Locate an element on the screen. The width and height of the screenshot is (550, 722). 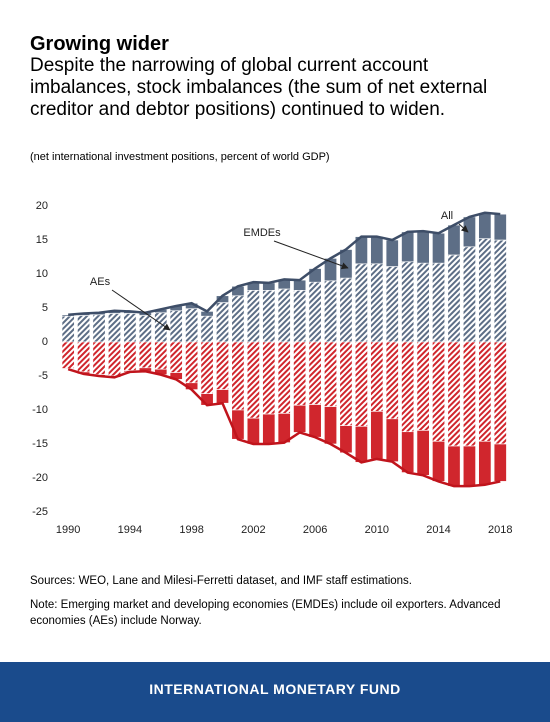
y-tick-label: -20 is located at coordinates (40, 478).